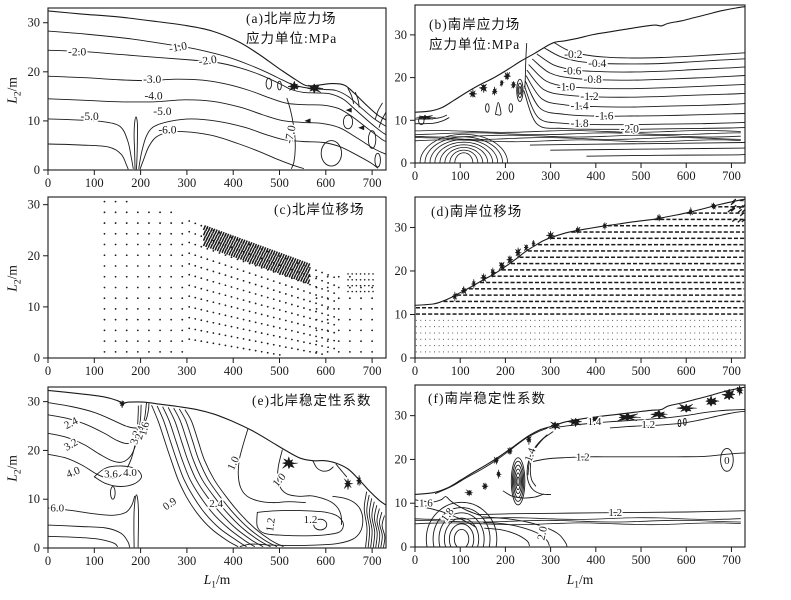 The height and width of the screenshot is (600, 791). I want to click on contour-label: 1.4, so click(595, 422).